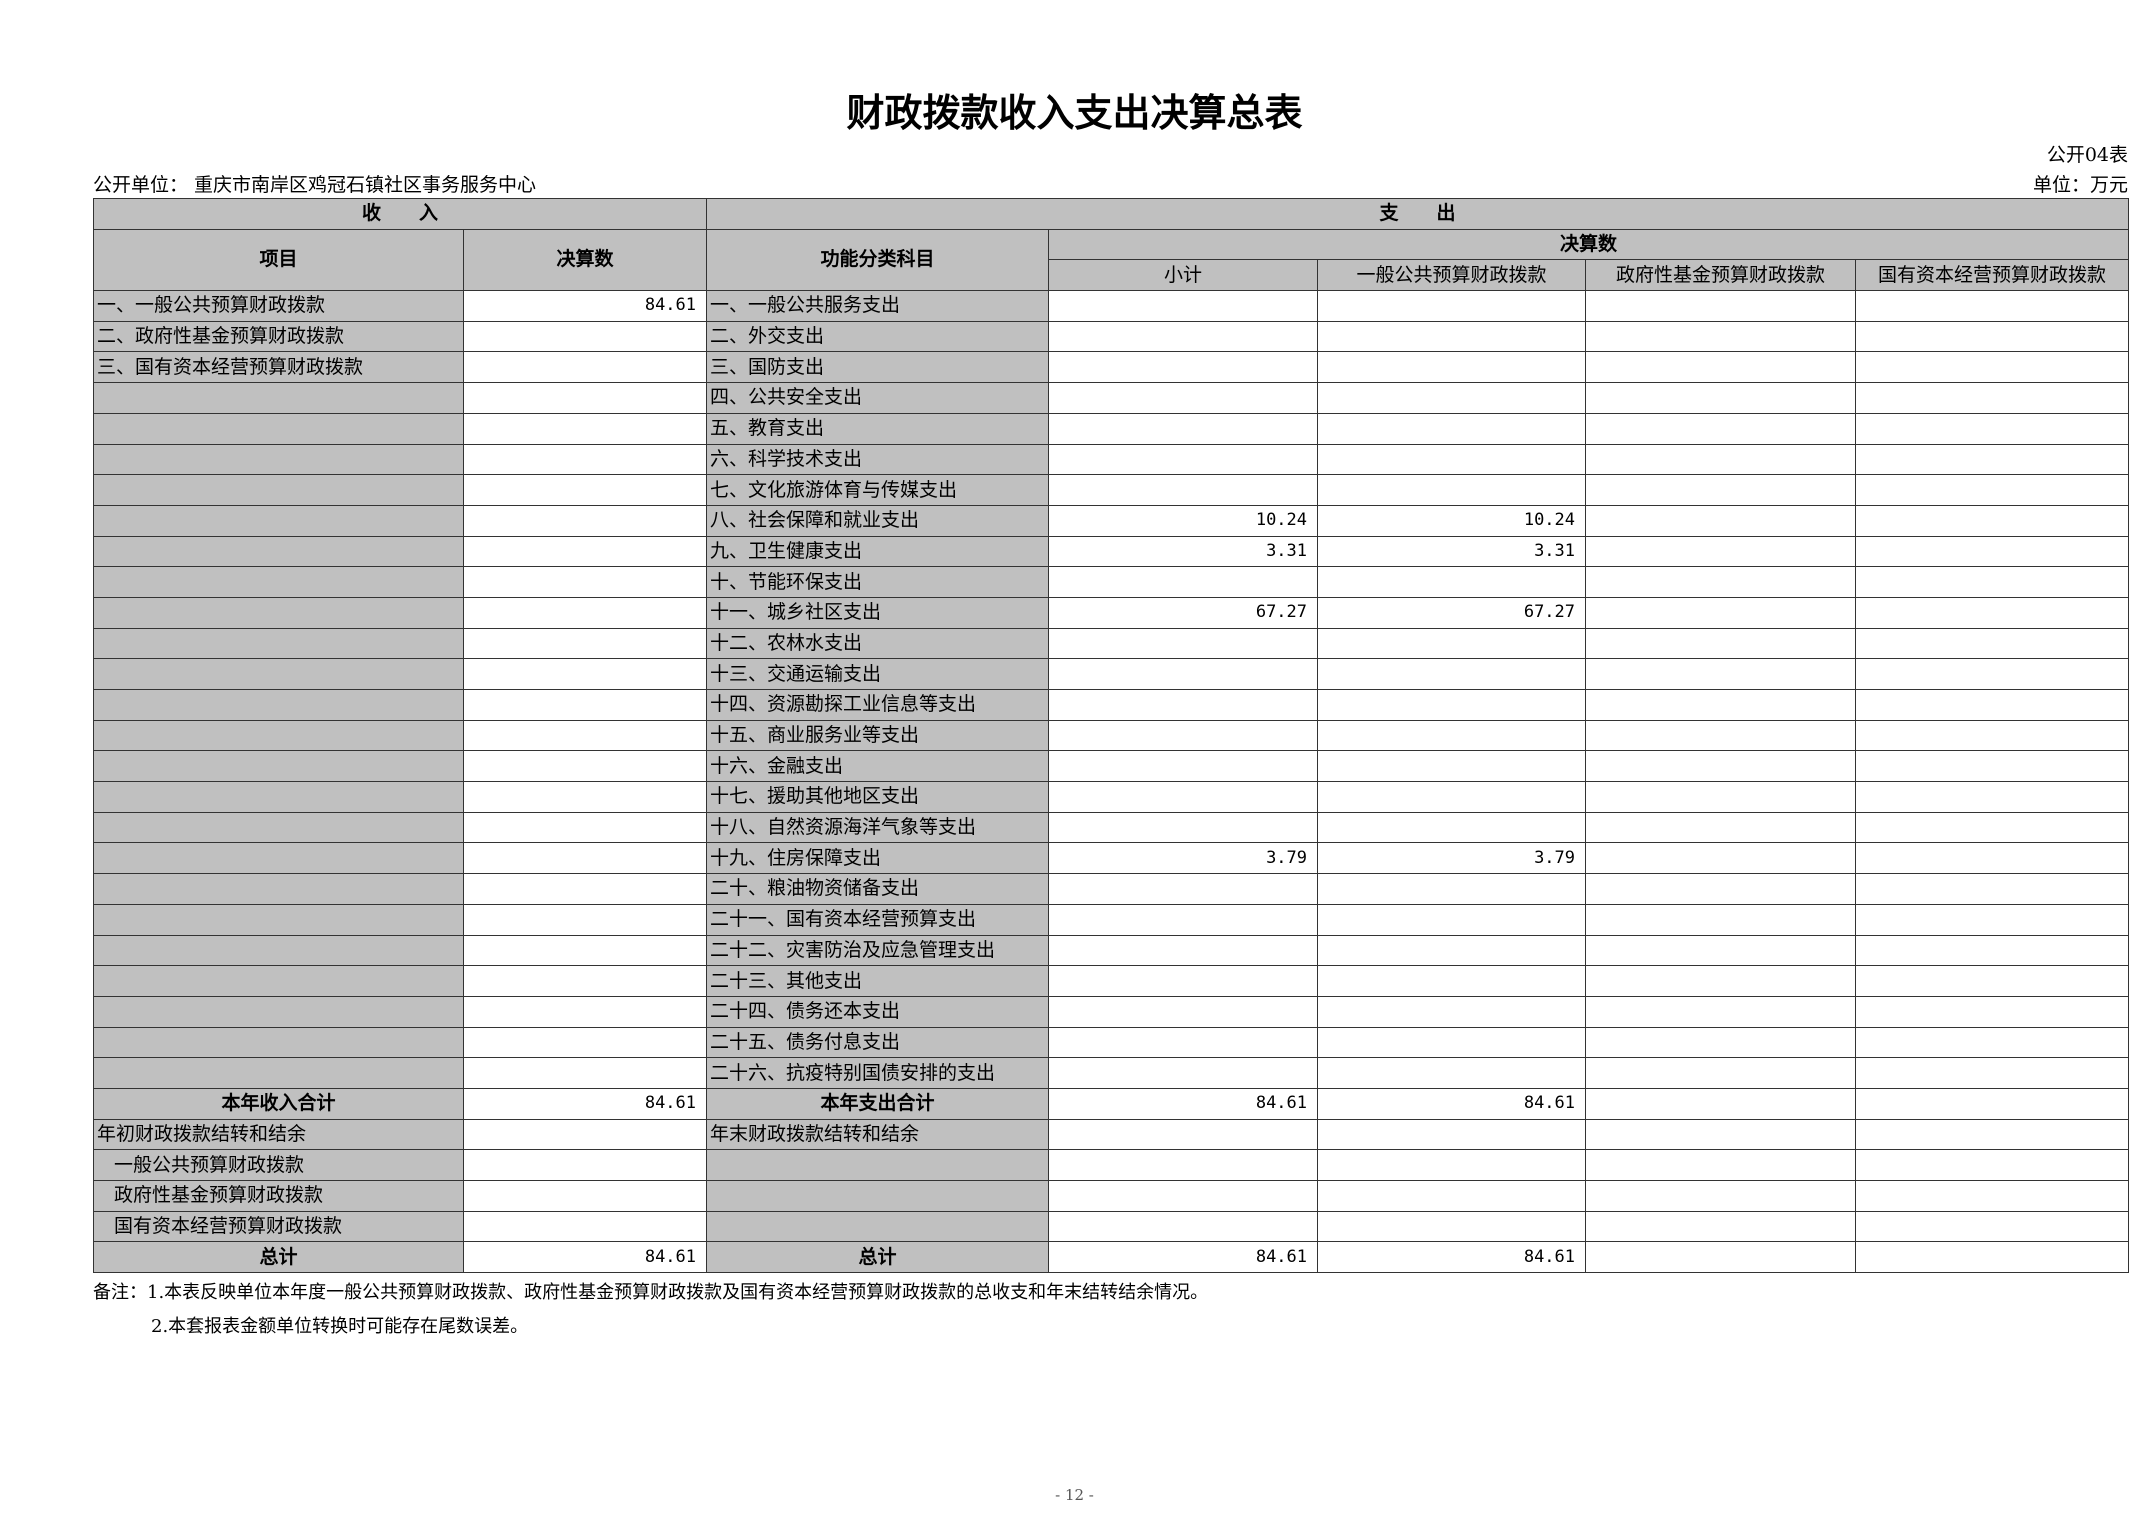 The image size is (2149, 1520). What do you see at coordinates (878, 1042) in the screenshot?
I see `expense-item-cell: 二十五、债务付息支出` at bounding box center [878, 1042].